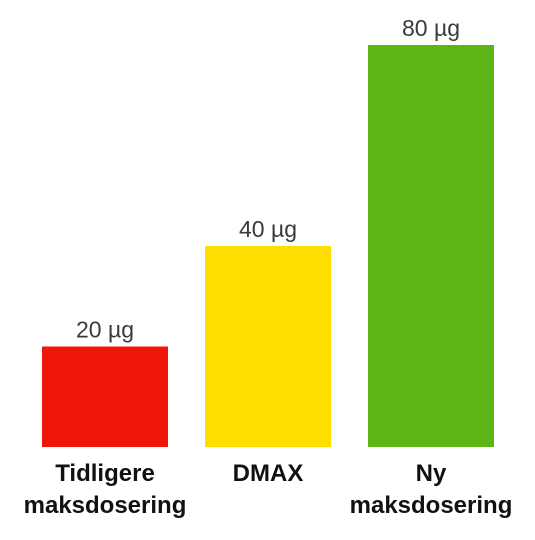  I want to click on category-label: DMAX, so click(268, 473).